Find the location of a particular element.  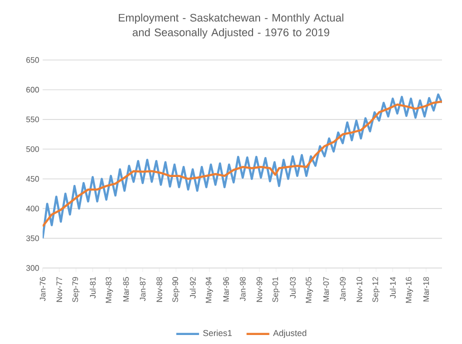

x-tick-label: Mar-18 is located at coordinates (426, 289).